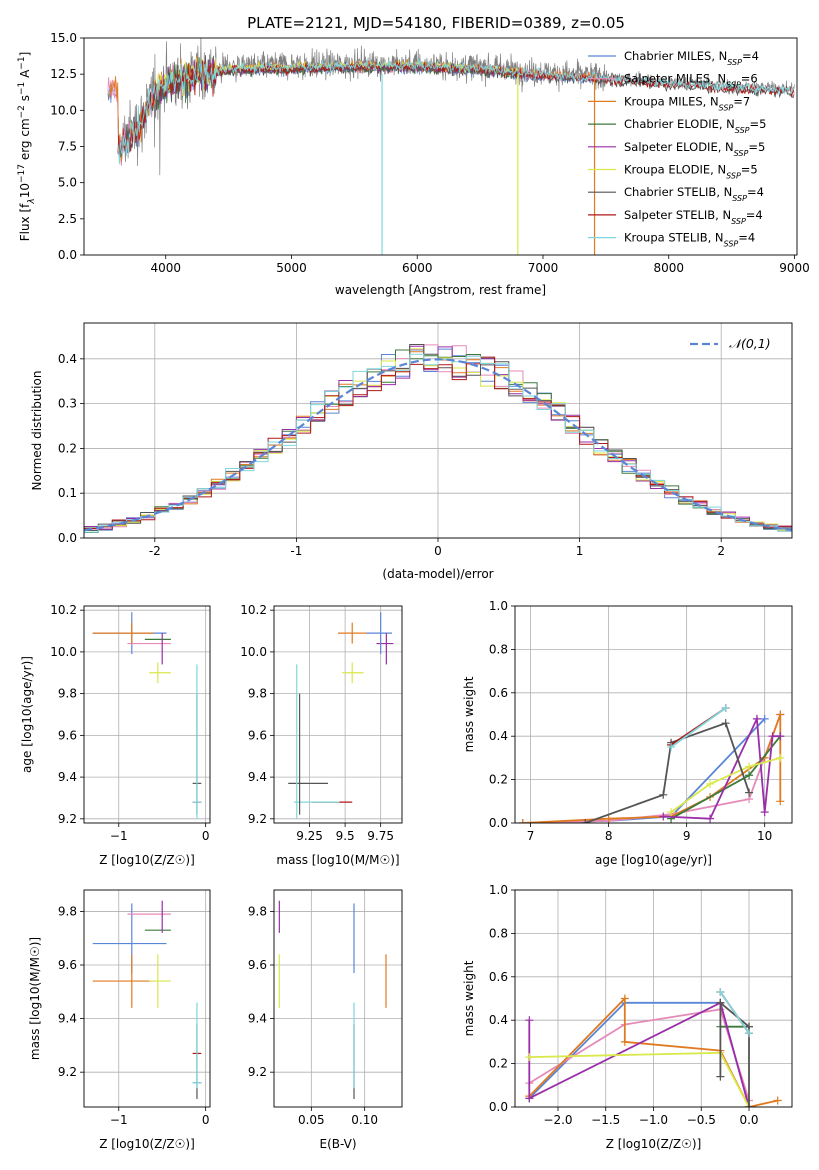 The image size is (819, 1170). What do you see at coordinates (206, 1120) in the screenshot?
I see `x-tick-label: 0` at bounding box center [206, 1120].